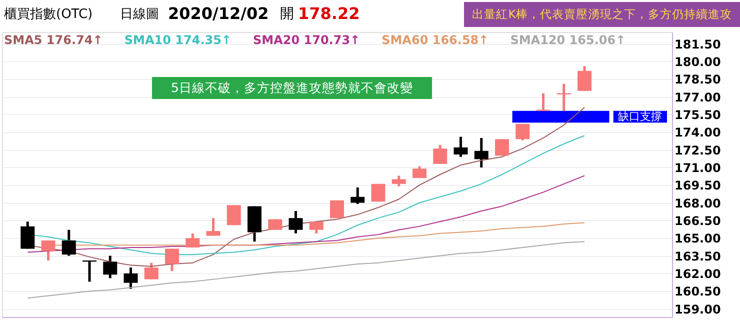  I want to click on y-tick-label: 169.50, so click(697, 185).